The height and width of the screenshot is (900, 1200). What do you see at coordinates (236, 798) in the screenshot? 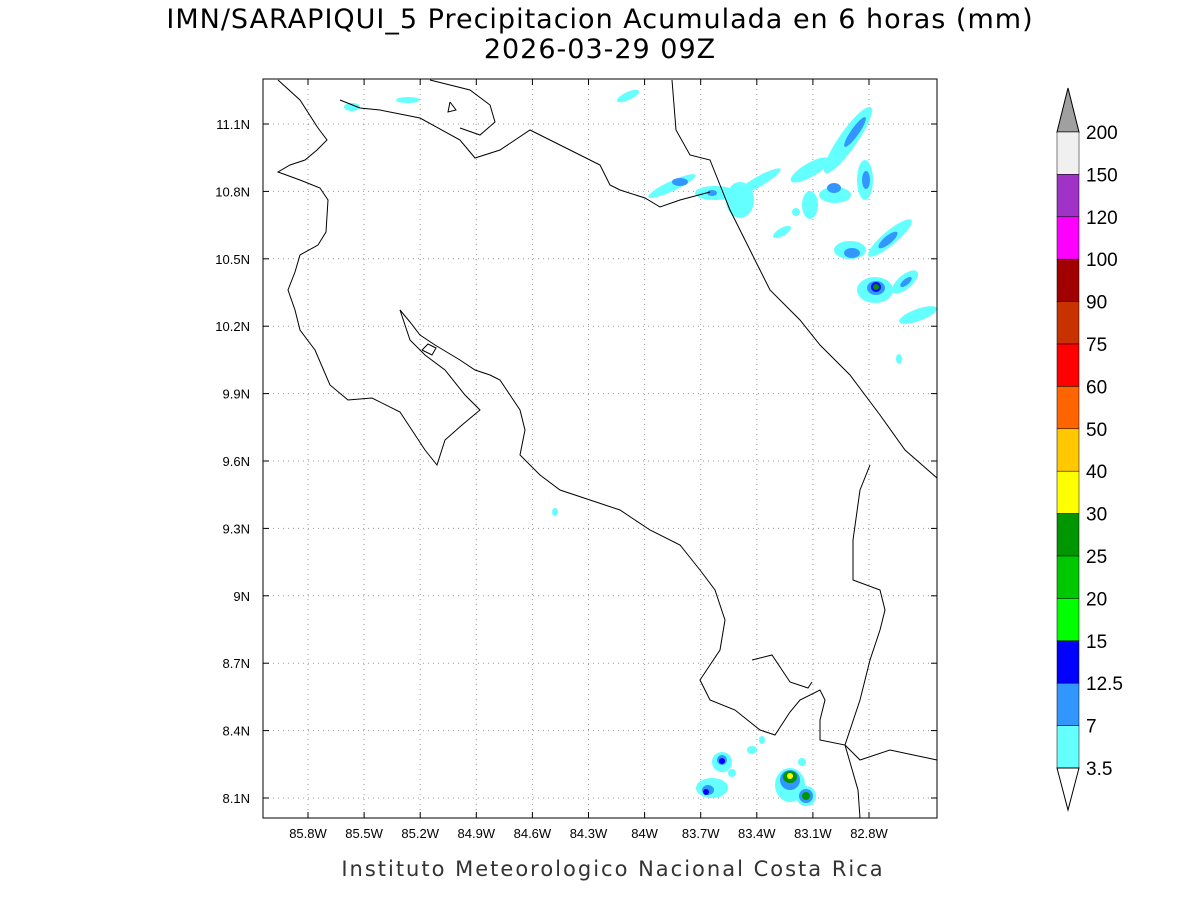
I see `lat-label: 8.1N` at bounding box center [236, 798].